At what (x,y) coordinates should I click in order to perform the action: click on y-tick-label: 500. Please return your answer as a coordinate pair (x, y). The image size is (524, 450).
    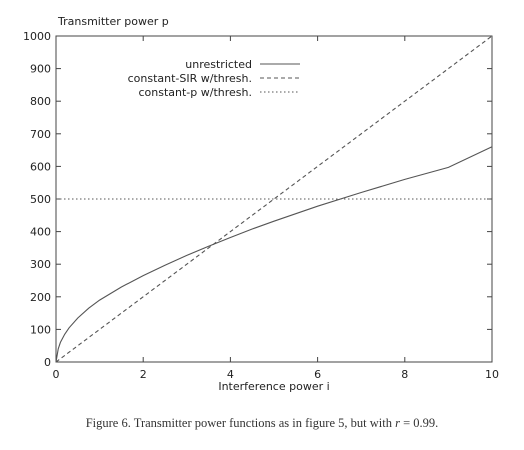
    Looking at the image, I should click on (40, 199).